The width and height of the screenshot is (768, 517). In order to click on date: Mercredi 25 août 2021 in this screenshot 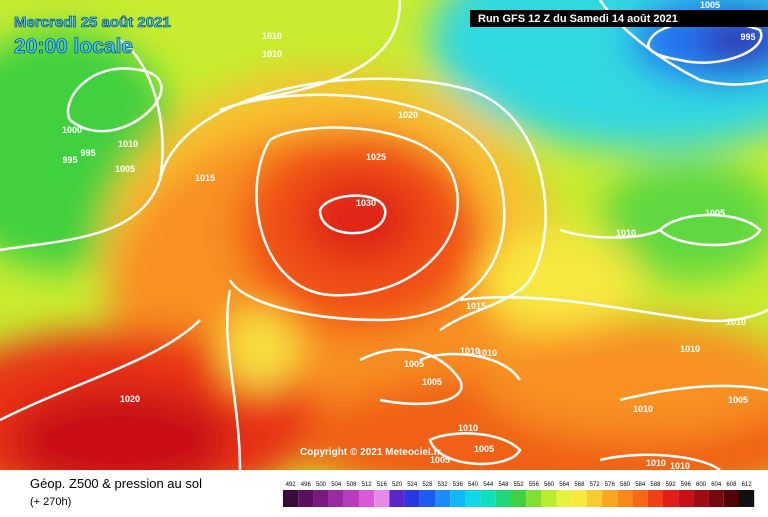, I will do `click(92, 22)`.